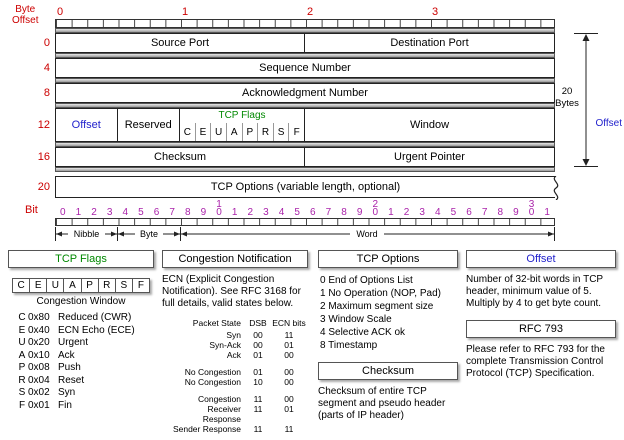 This screenshot has width=624, height=440. Describe the element at coordinates (212, 382) in the screenshot. I see `cell-state: No Congestion` at that location.